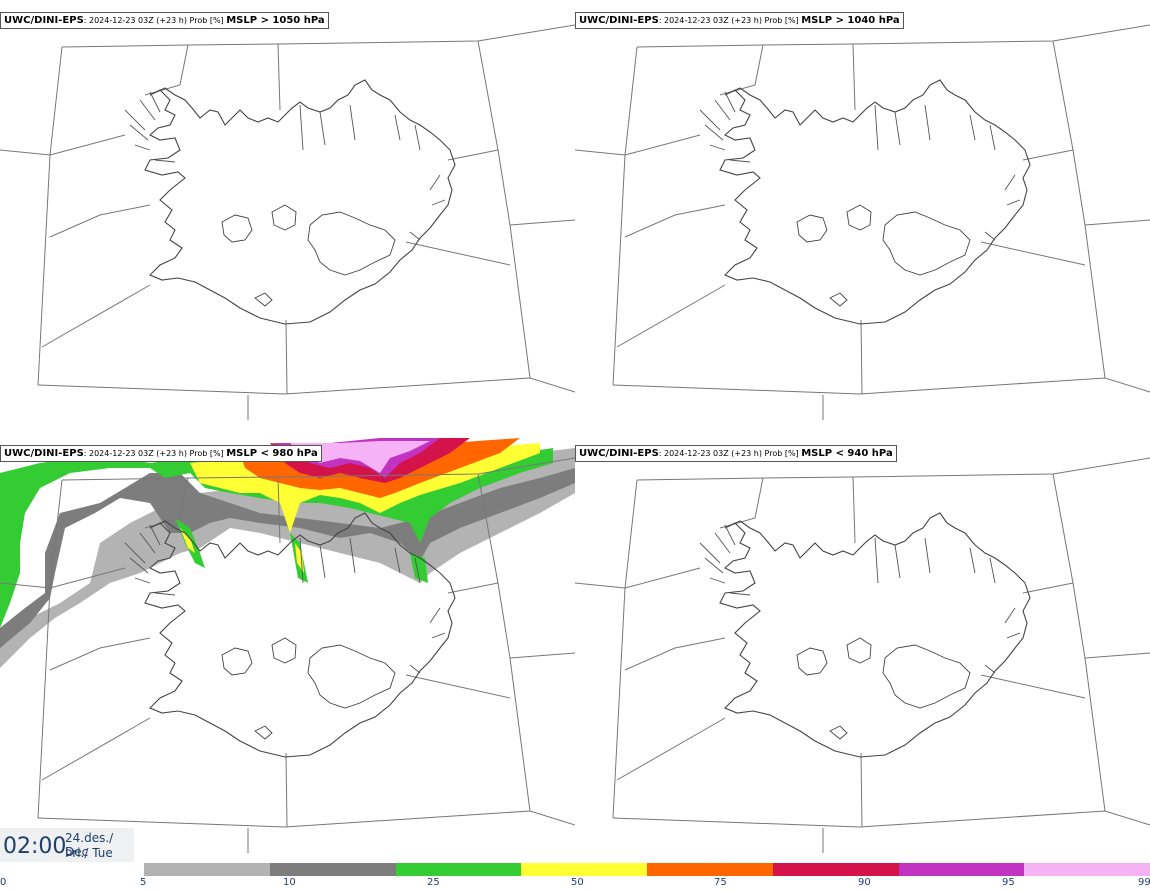 The height and width of the screenshot is (891, 1150). What do you see at coordinates (577, 882) in the screenshot?
I see `colorbar-tick-label: 50` at bounding box center [577, 882].